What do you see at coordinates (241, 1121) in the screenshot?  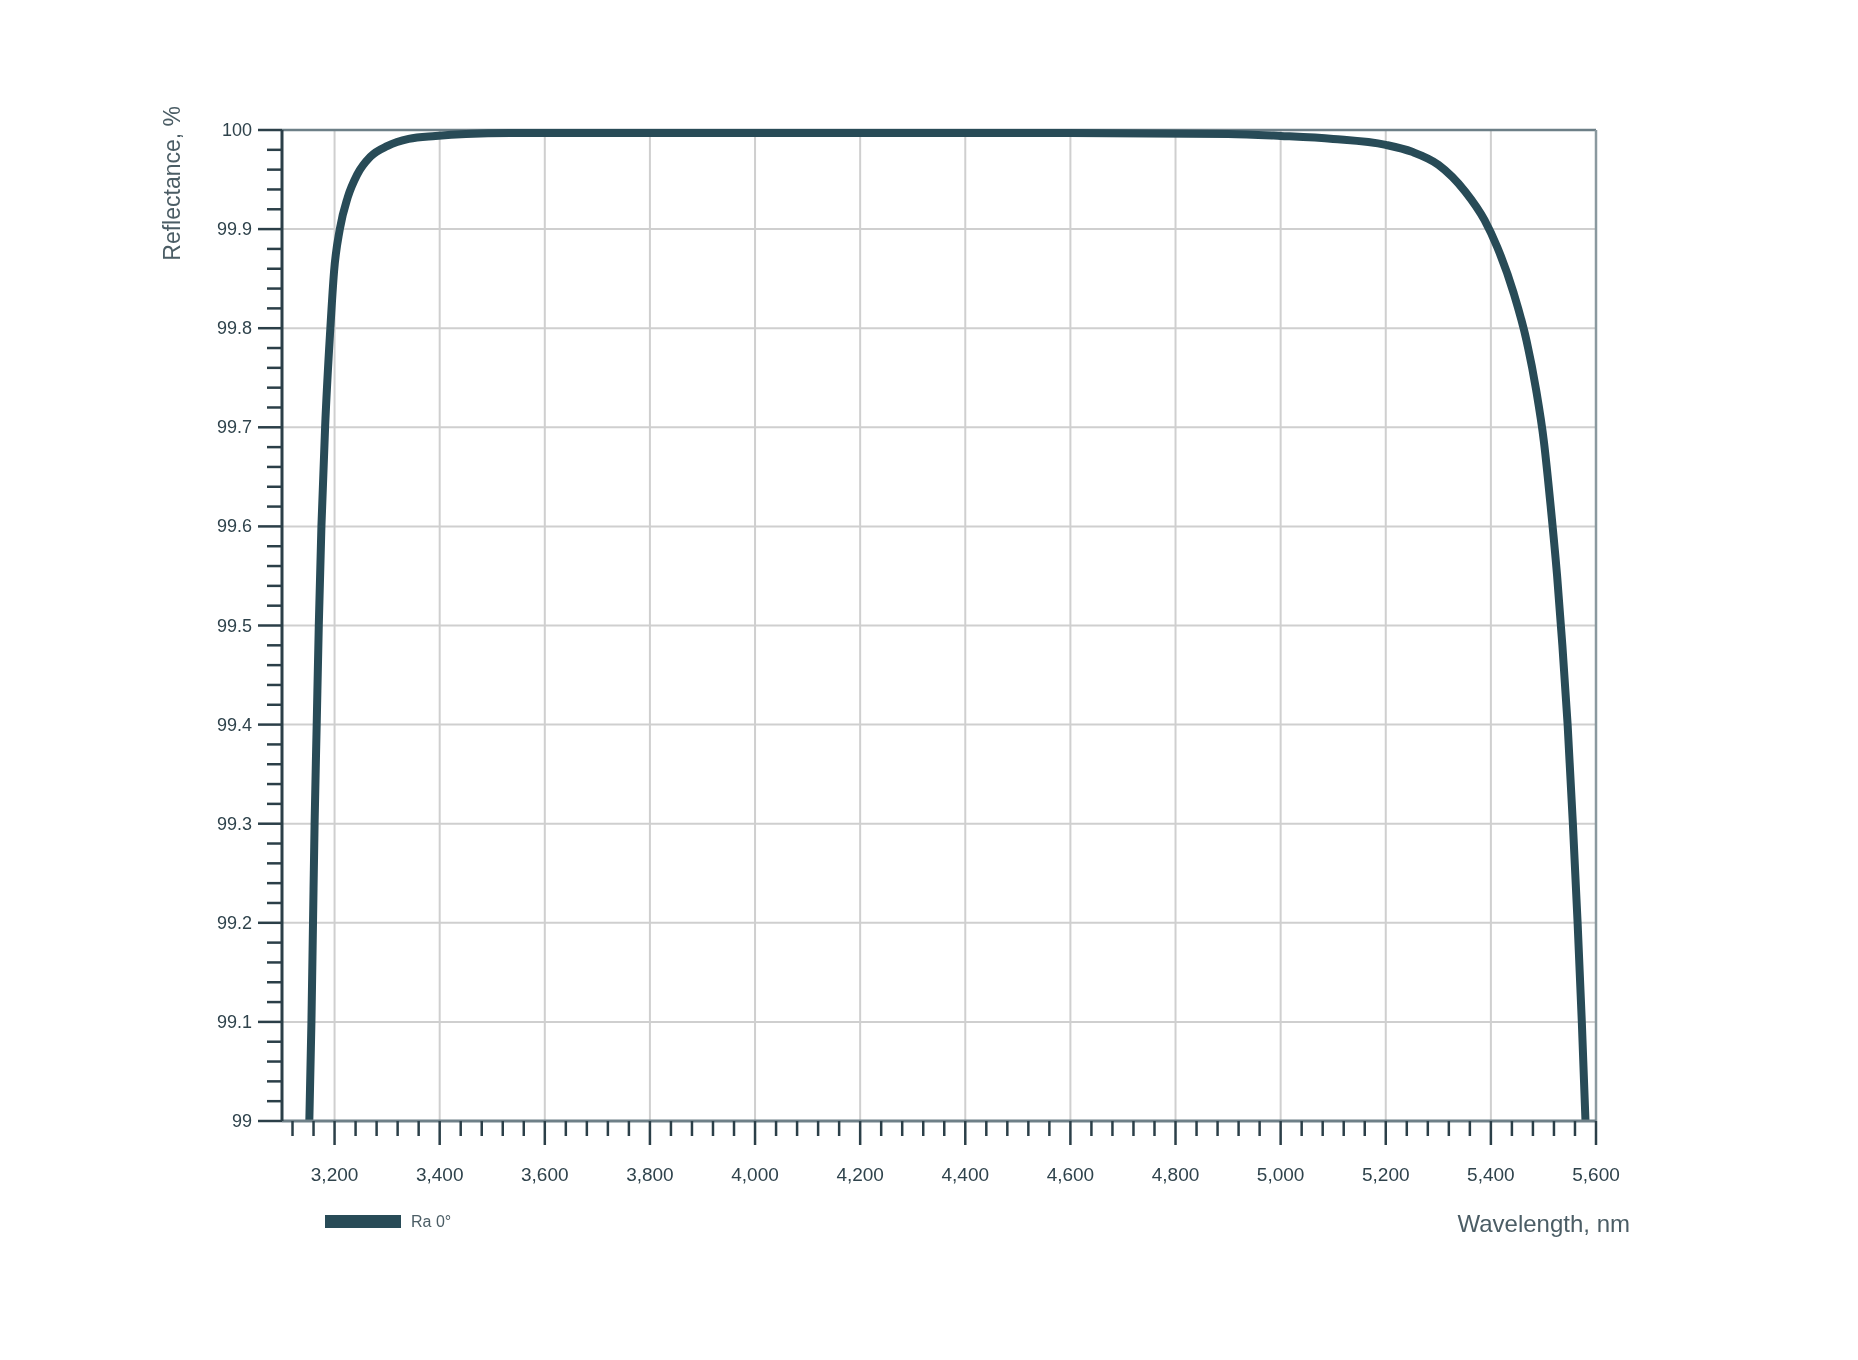 I see `y-tick-label: 99` at bounding box center [241, 1121].